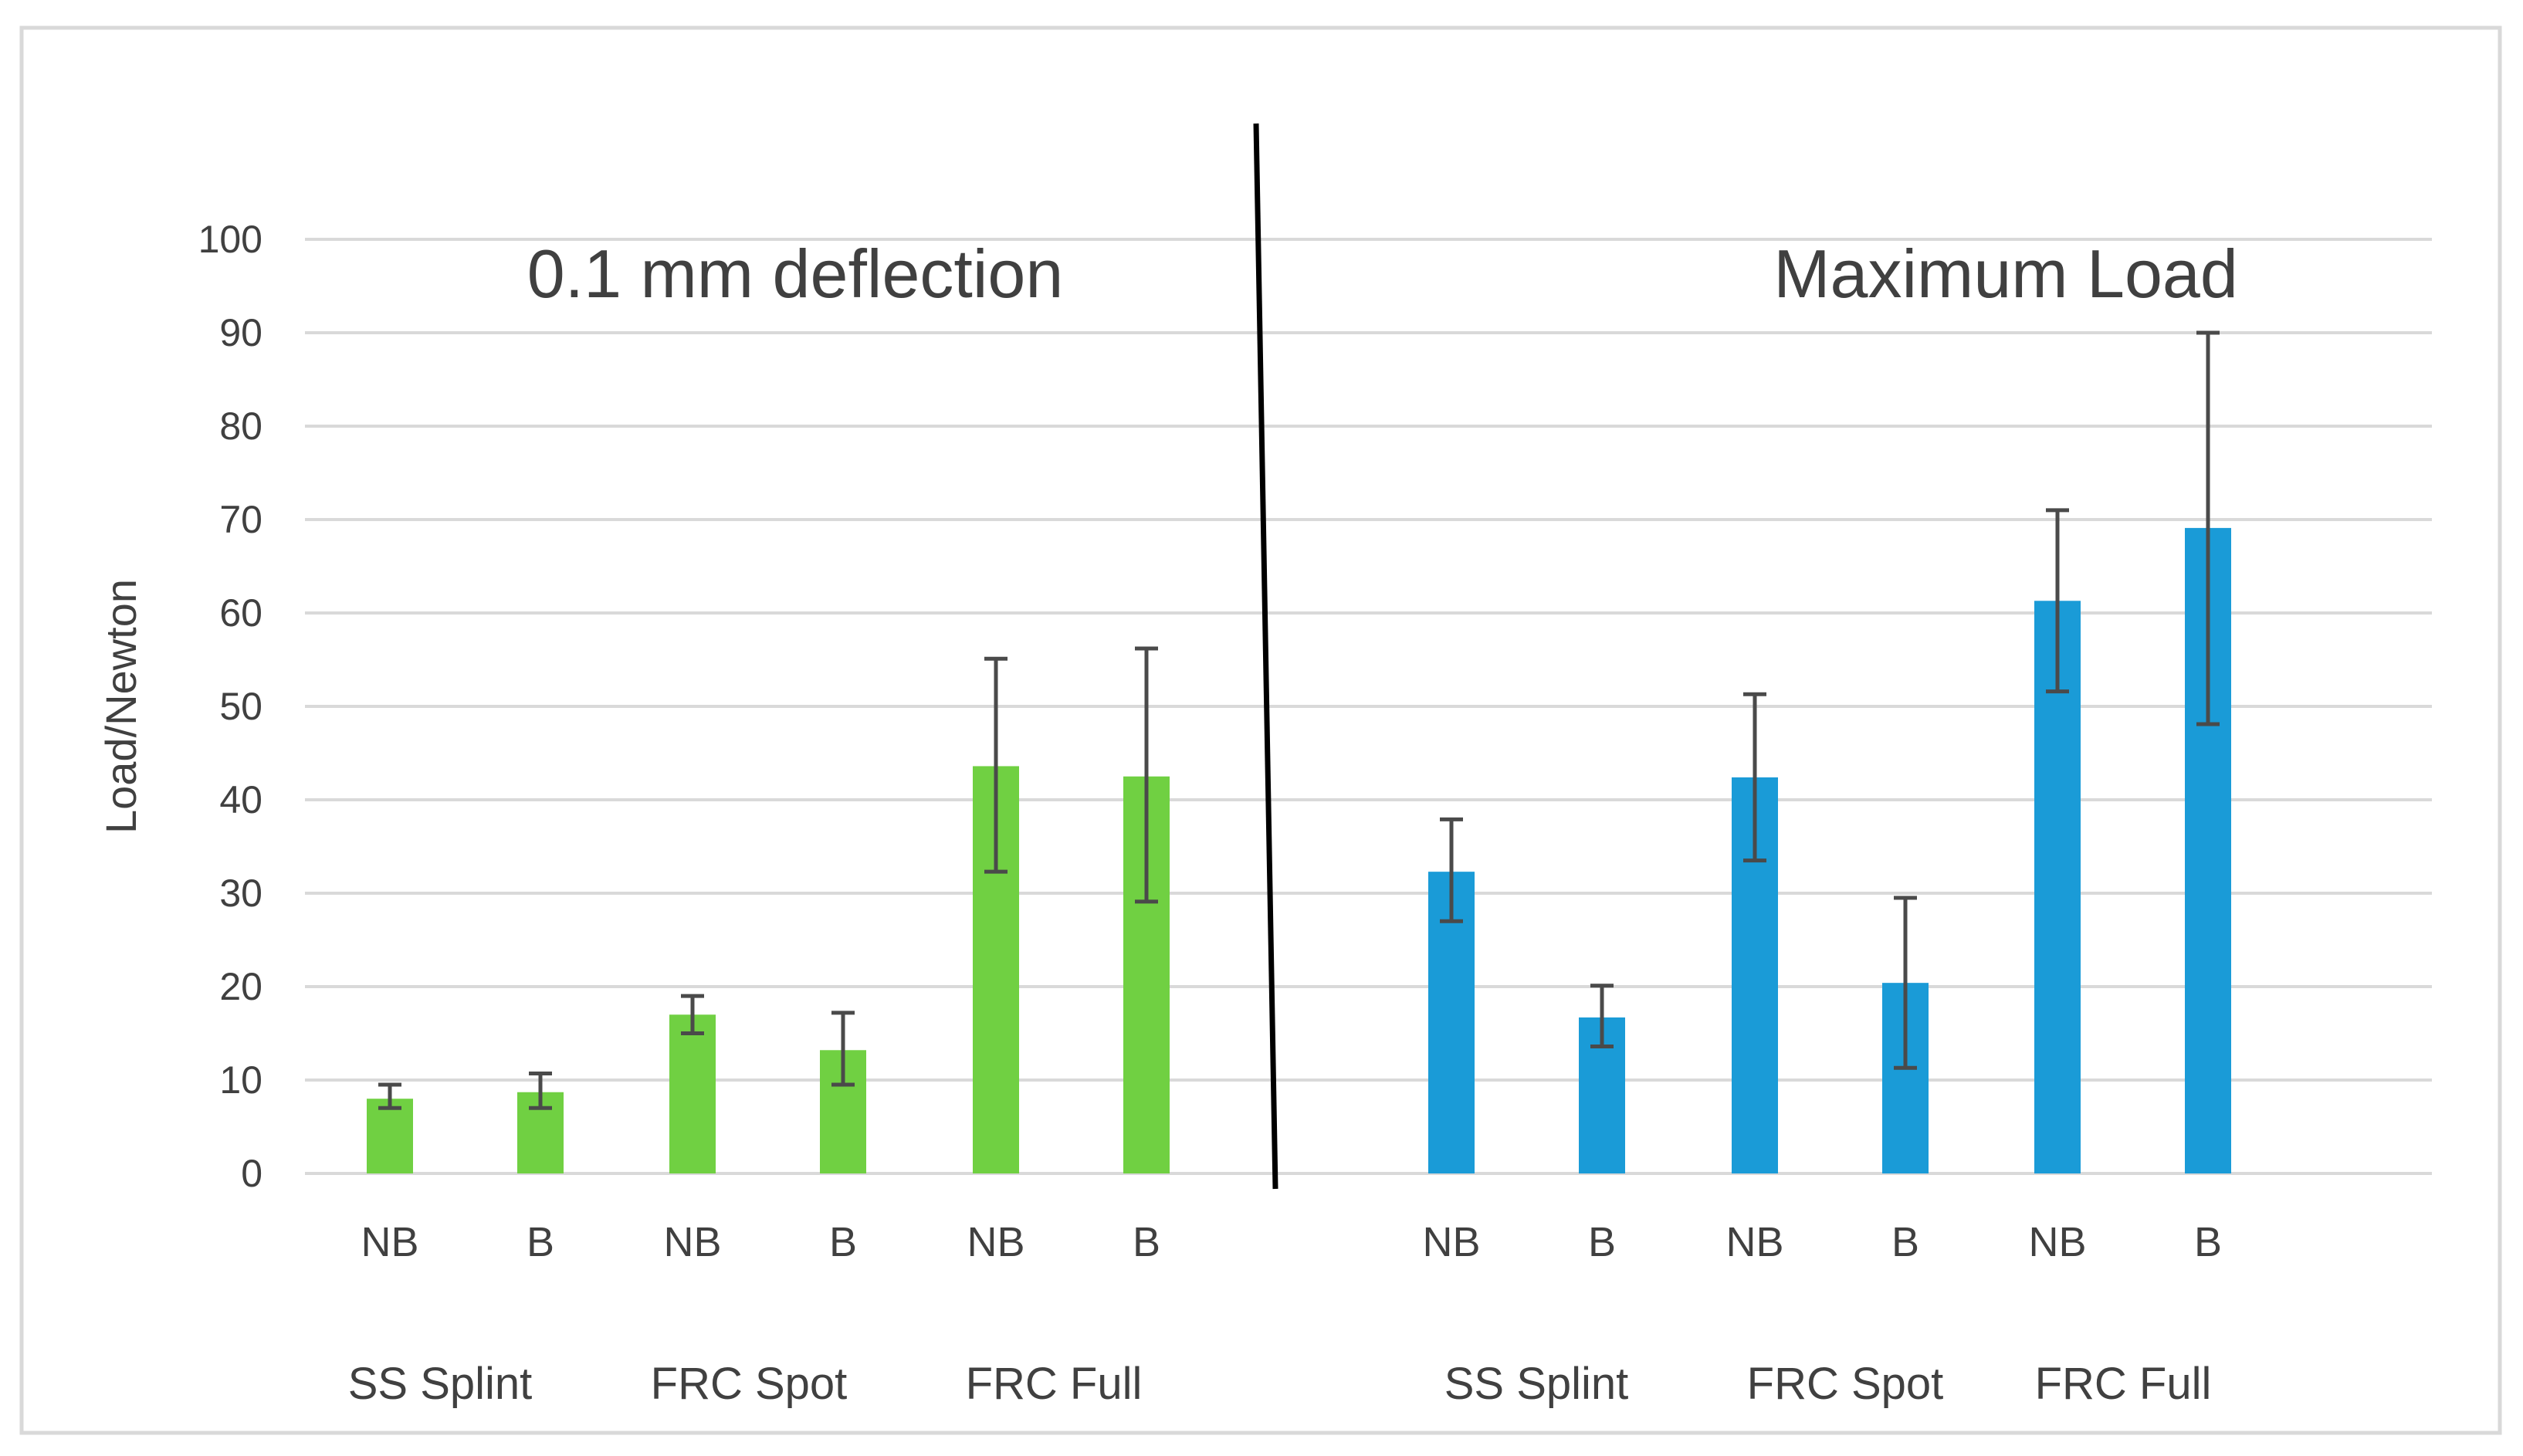 Image resolution: width=2523 pixels, height=1456 pixels. What do you see at coordinates (240, 893) in the screenshot?
I see `y-tick-label: 30` at bounding box center [240, 893].